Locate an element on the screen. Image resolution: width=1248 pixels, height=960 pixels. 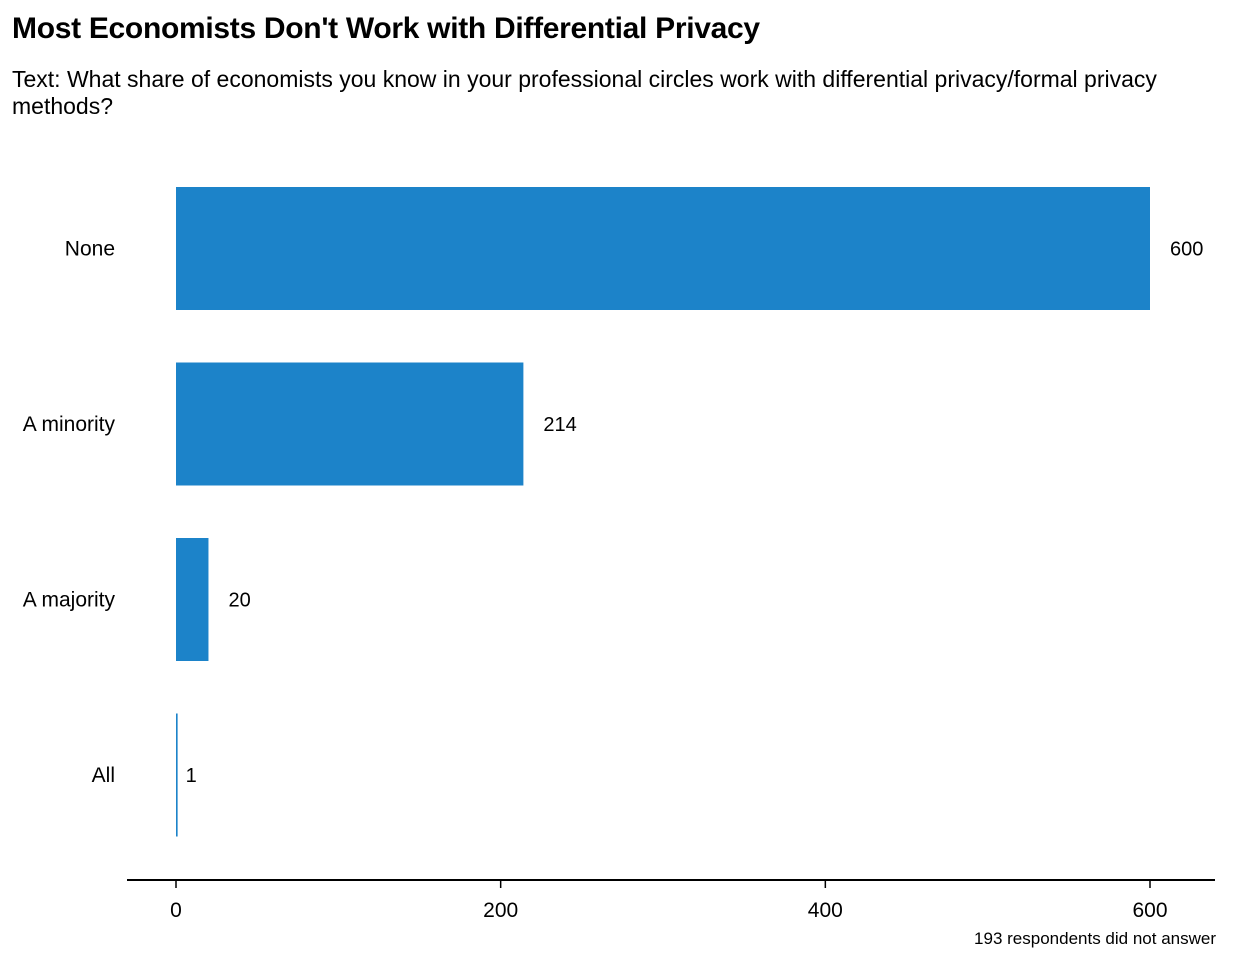
bar-none is located at coordinates (663, 248).